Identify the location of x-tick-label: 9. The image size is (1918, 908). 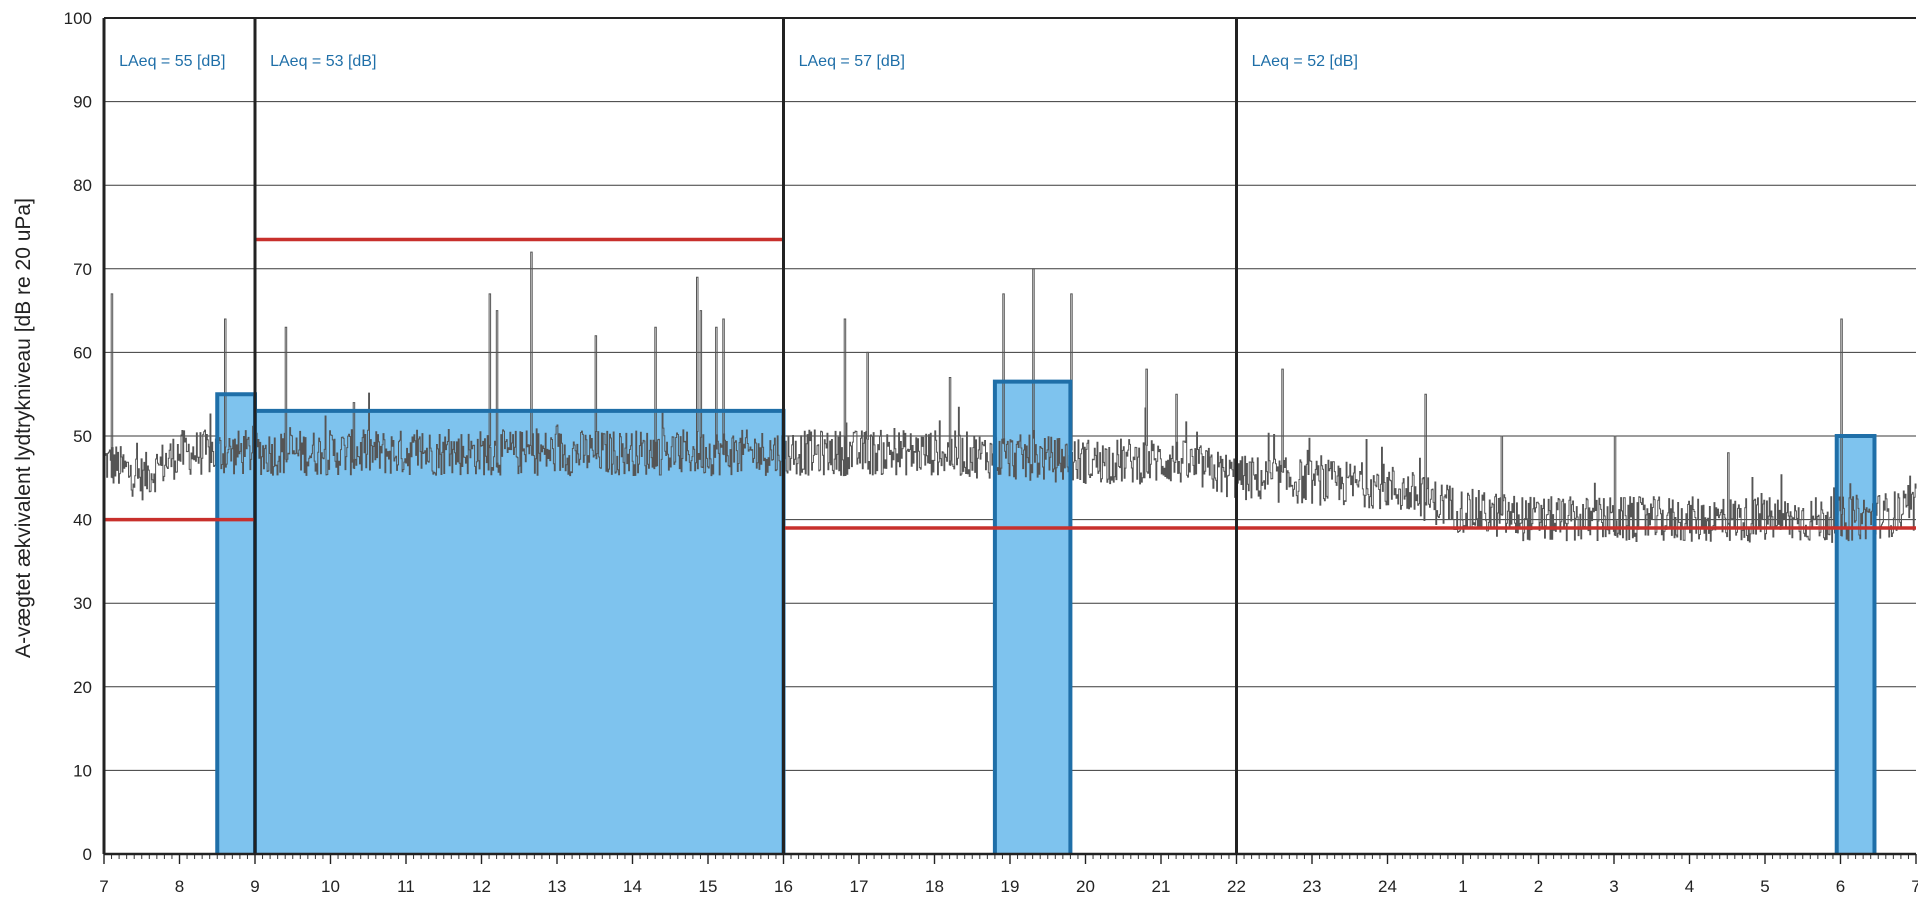
(254, 886).